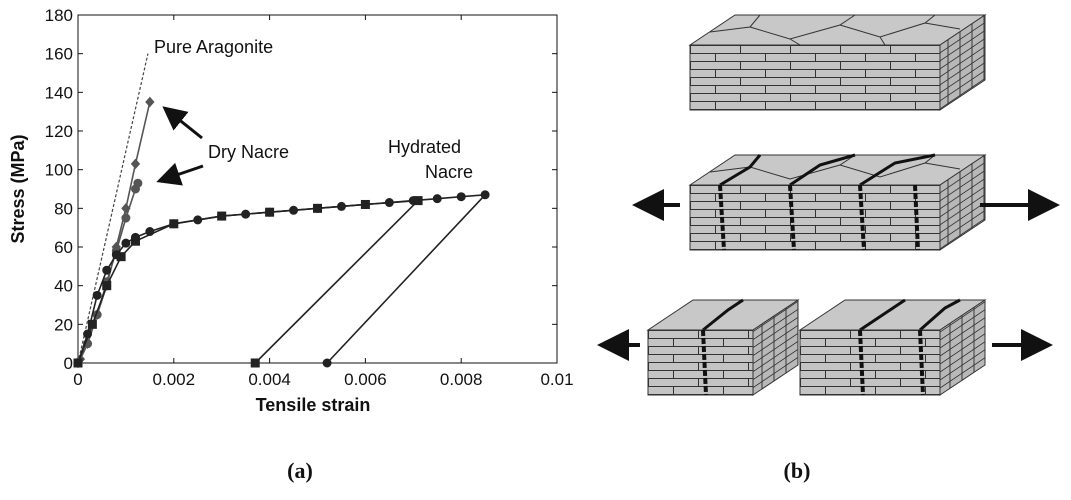 This screenshot has width=1071, height=500. What do you see at coordinates (365, 379) in the screenshot?
I see `x-tick-label: 0.006` at bounding box center [365, 379].